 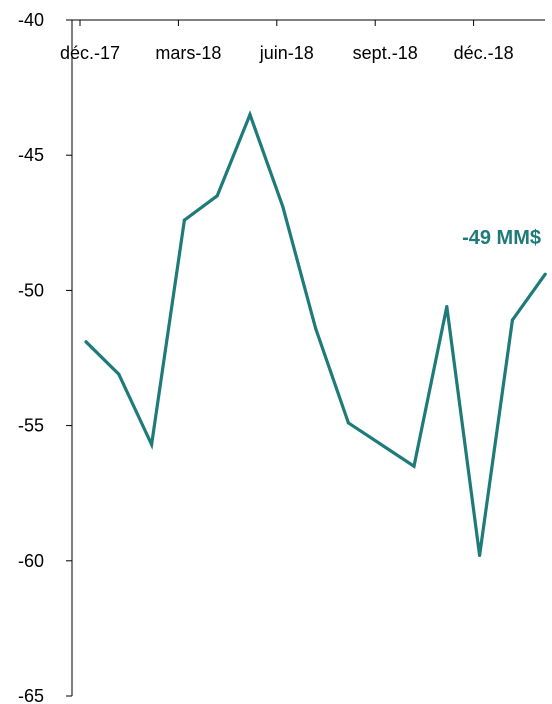 I want to click on y-tick-label: -50, so click(x=31, y=290).